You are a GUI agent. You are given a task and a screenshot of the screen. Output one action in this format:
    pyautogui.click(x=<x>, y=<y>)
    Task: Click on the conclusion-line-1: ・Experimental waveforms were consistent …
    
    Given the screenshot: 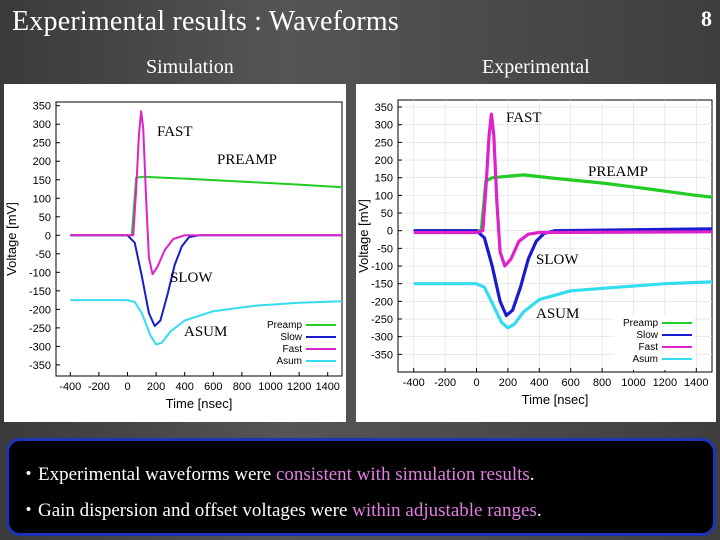 What is the action you would take?
    pyautogui.click(x=277, y=472)
    